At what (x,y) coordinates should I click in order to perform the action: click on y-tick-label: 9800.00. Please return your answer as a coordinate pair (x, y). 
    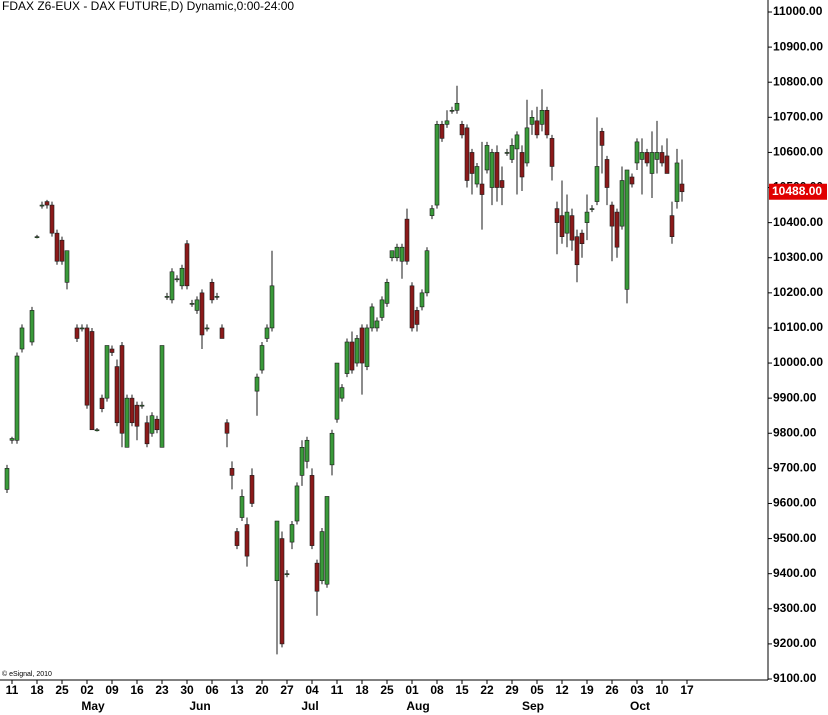
    Looking at the image, I should click on (795, 432).